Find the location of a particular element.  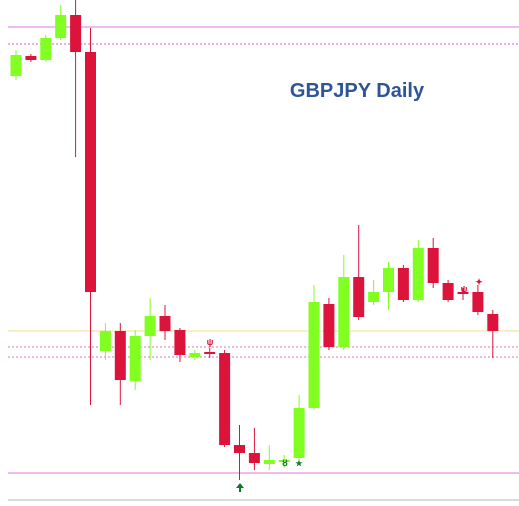

marker: ★ is located at coordinates (299, 463).